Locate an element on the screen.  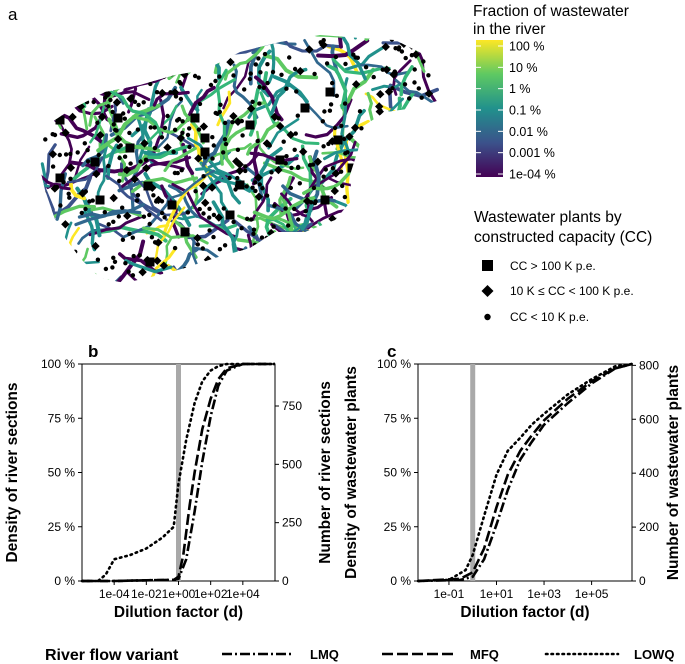
panel-label-a: a is located at coordinates (13, 14).